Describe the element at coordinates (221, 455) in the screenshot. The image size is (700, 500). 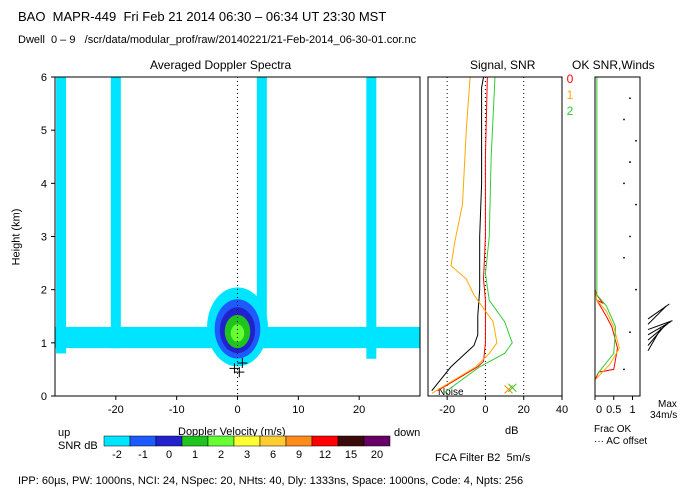
I see `colorbar-level-label: 2` at that location.